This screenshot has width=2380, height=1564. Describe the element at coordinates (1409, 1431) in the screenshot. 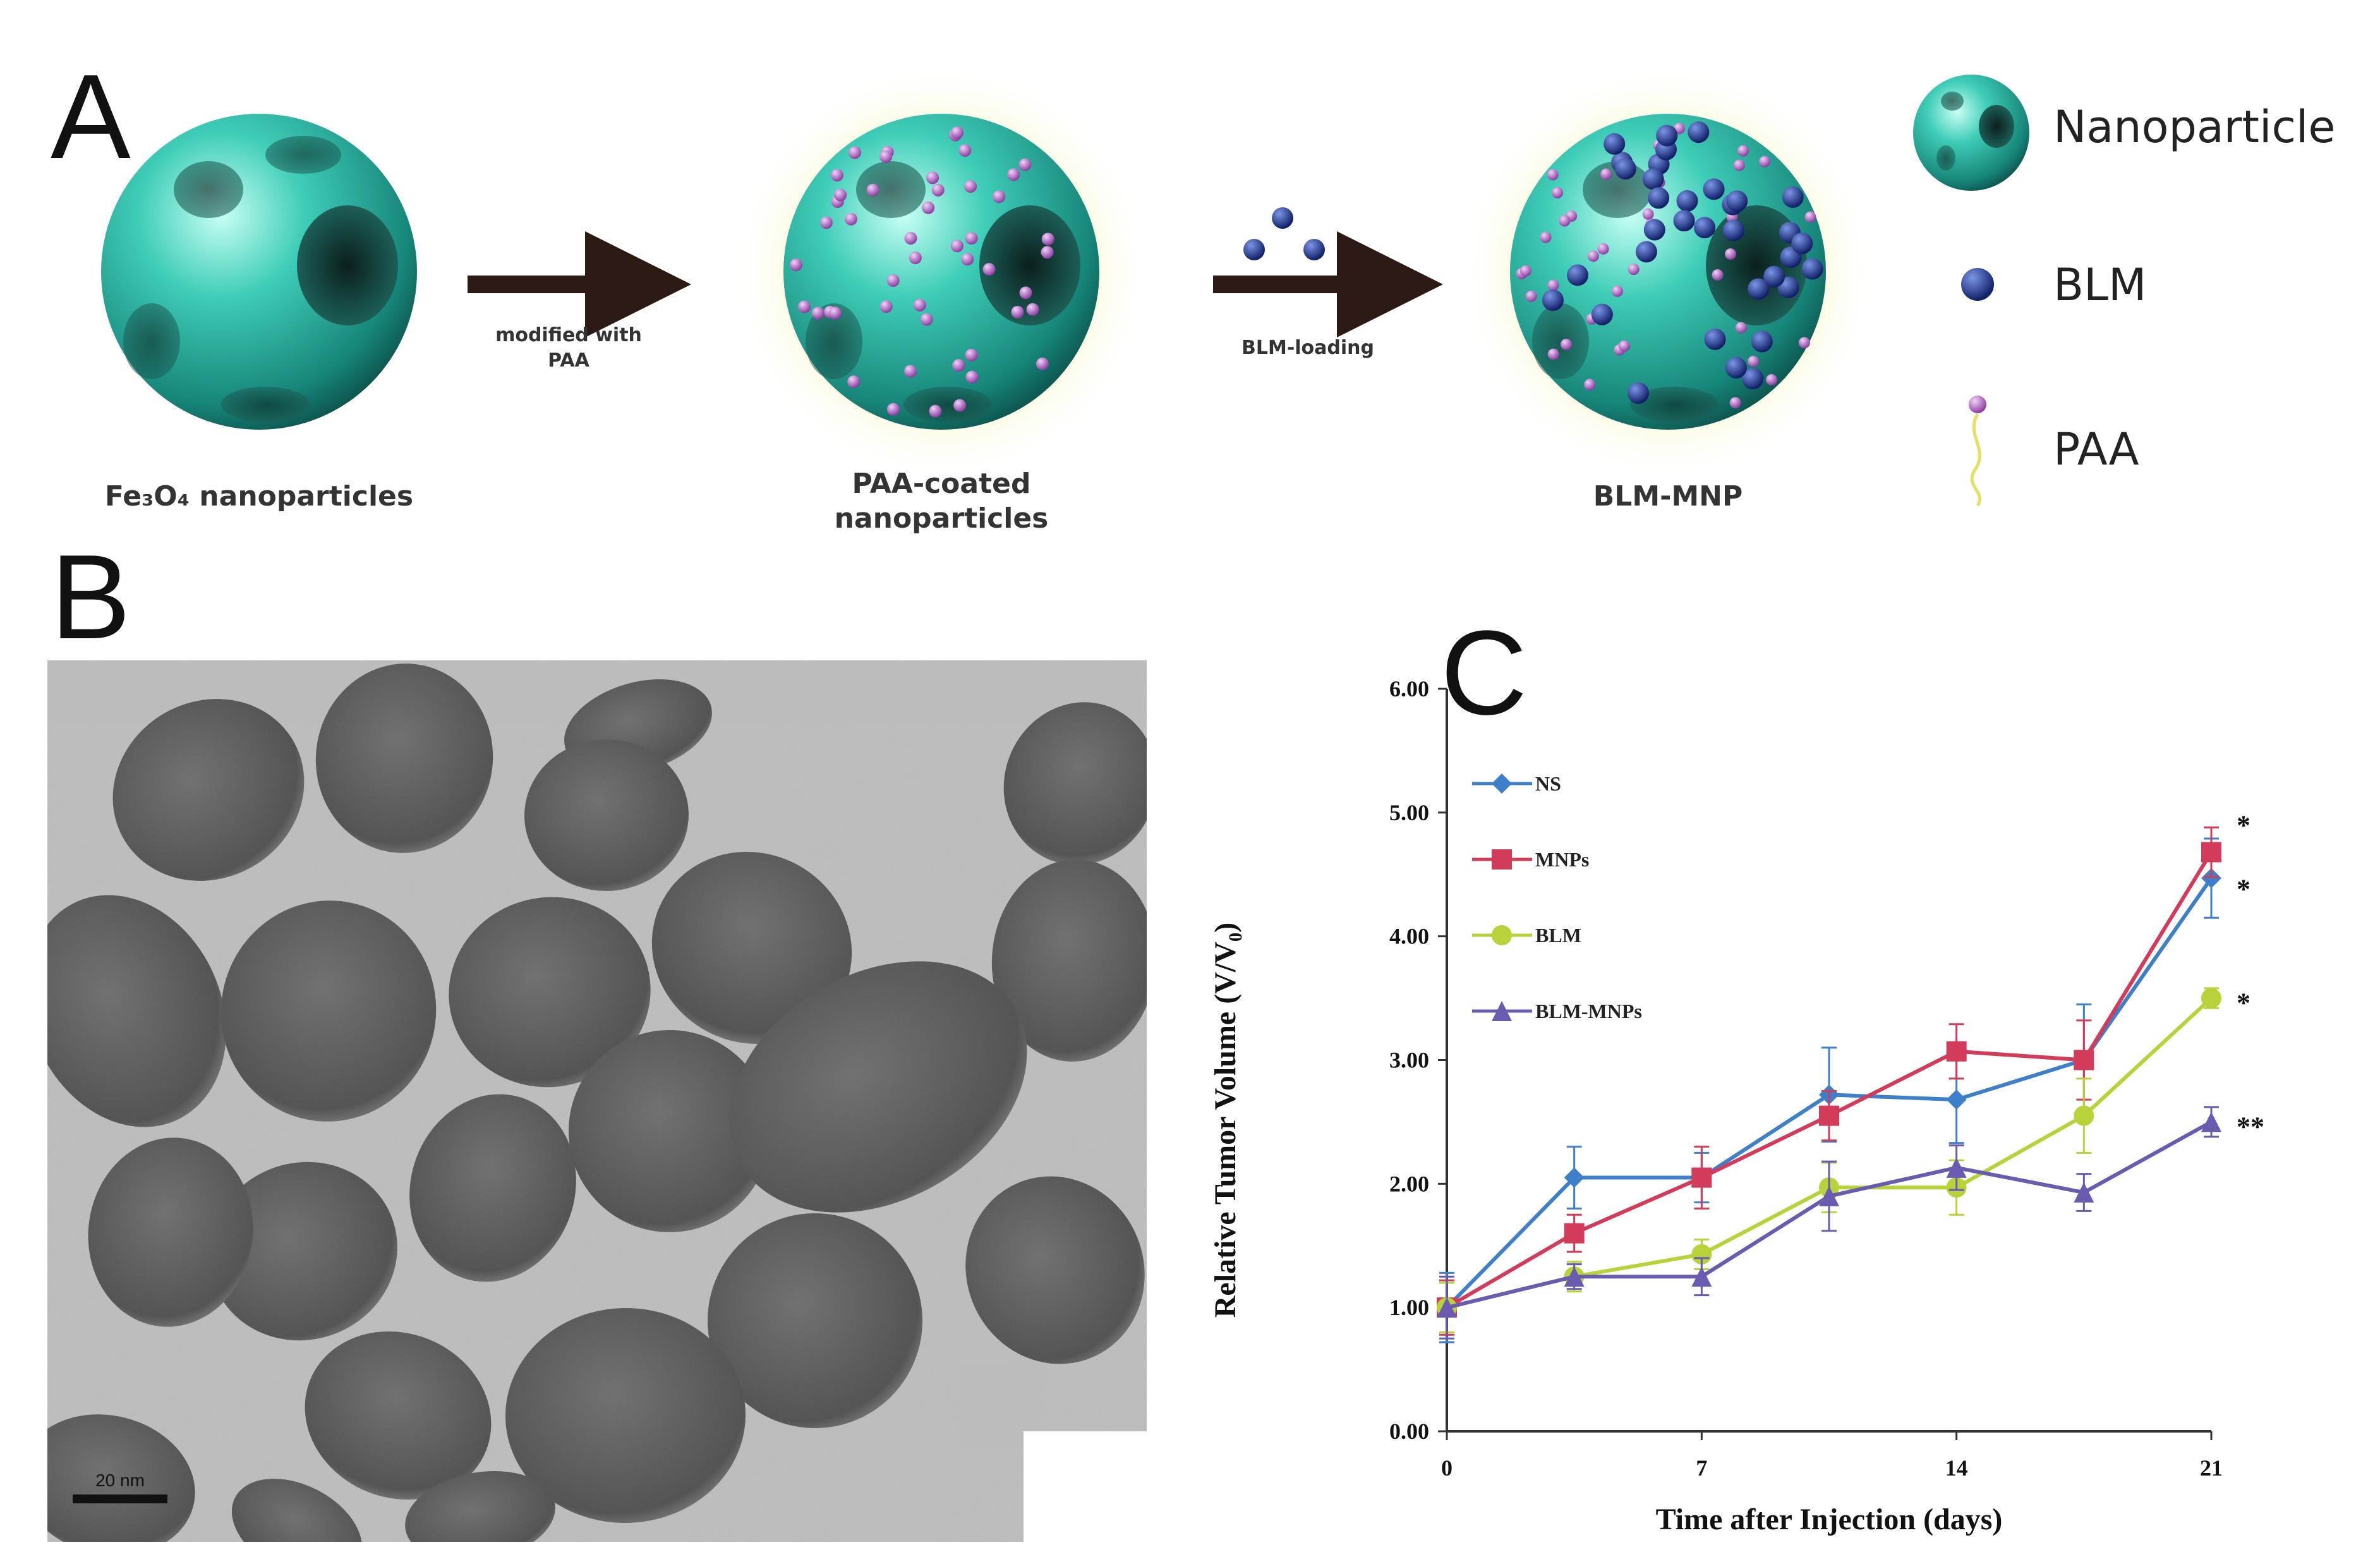

I see `y-tick-label: 0.00` at that location.